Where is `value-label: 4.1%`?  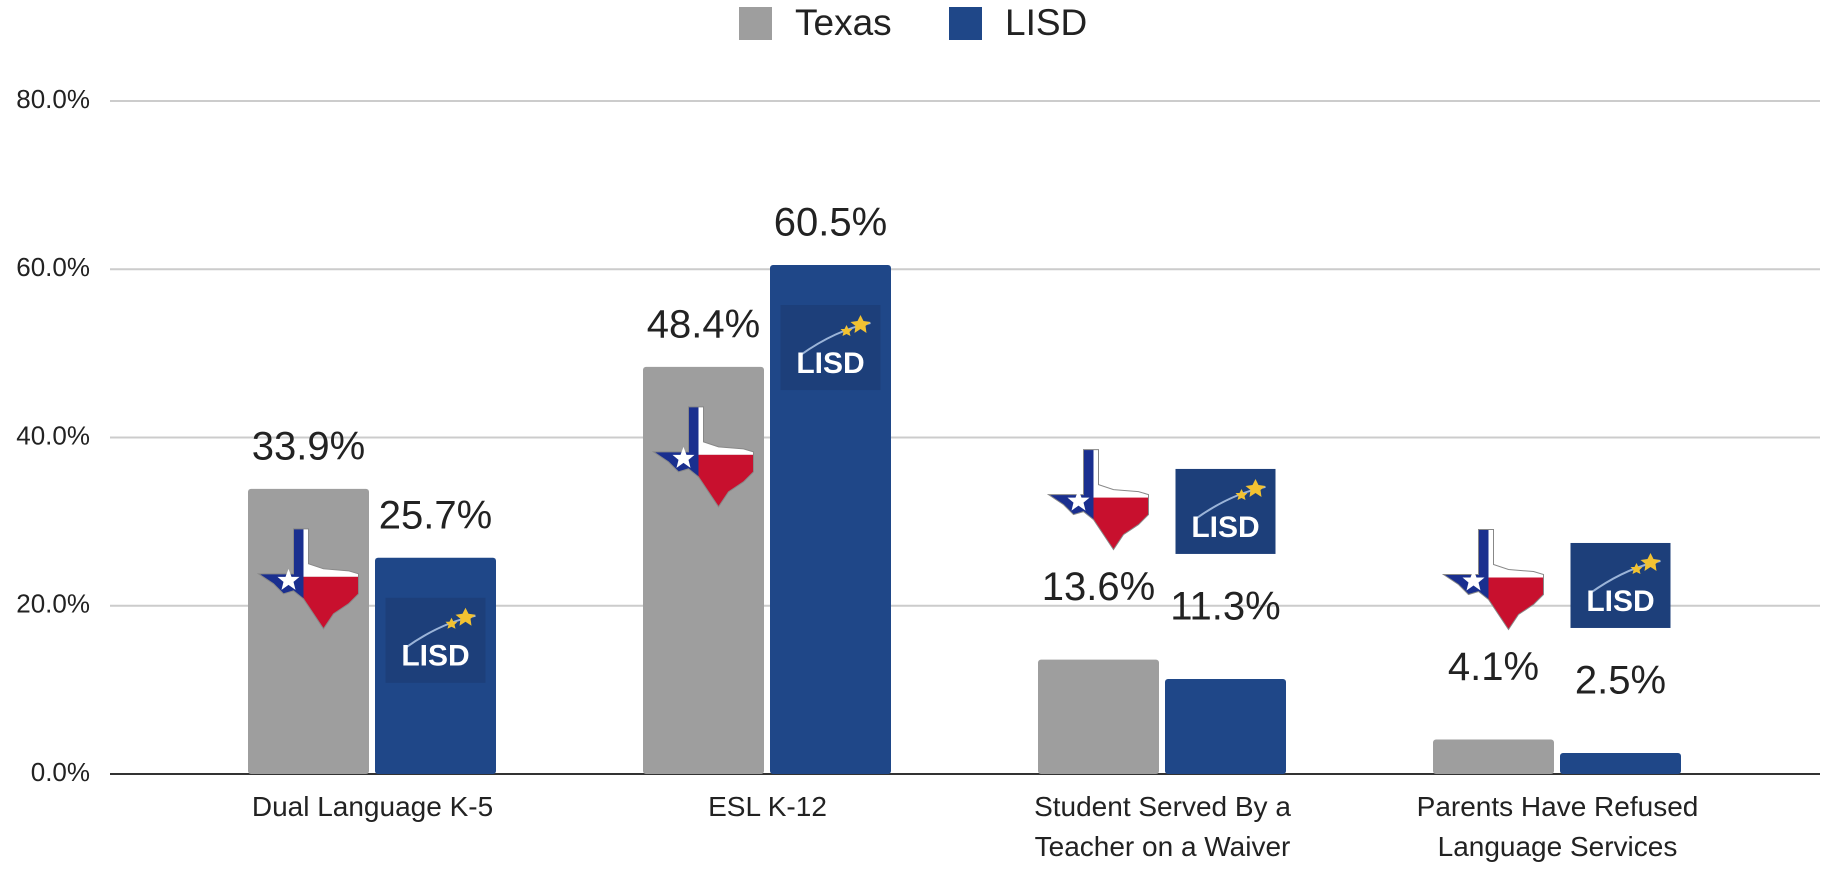 value-label: 4.1% is located at coordinates (1493, 667).